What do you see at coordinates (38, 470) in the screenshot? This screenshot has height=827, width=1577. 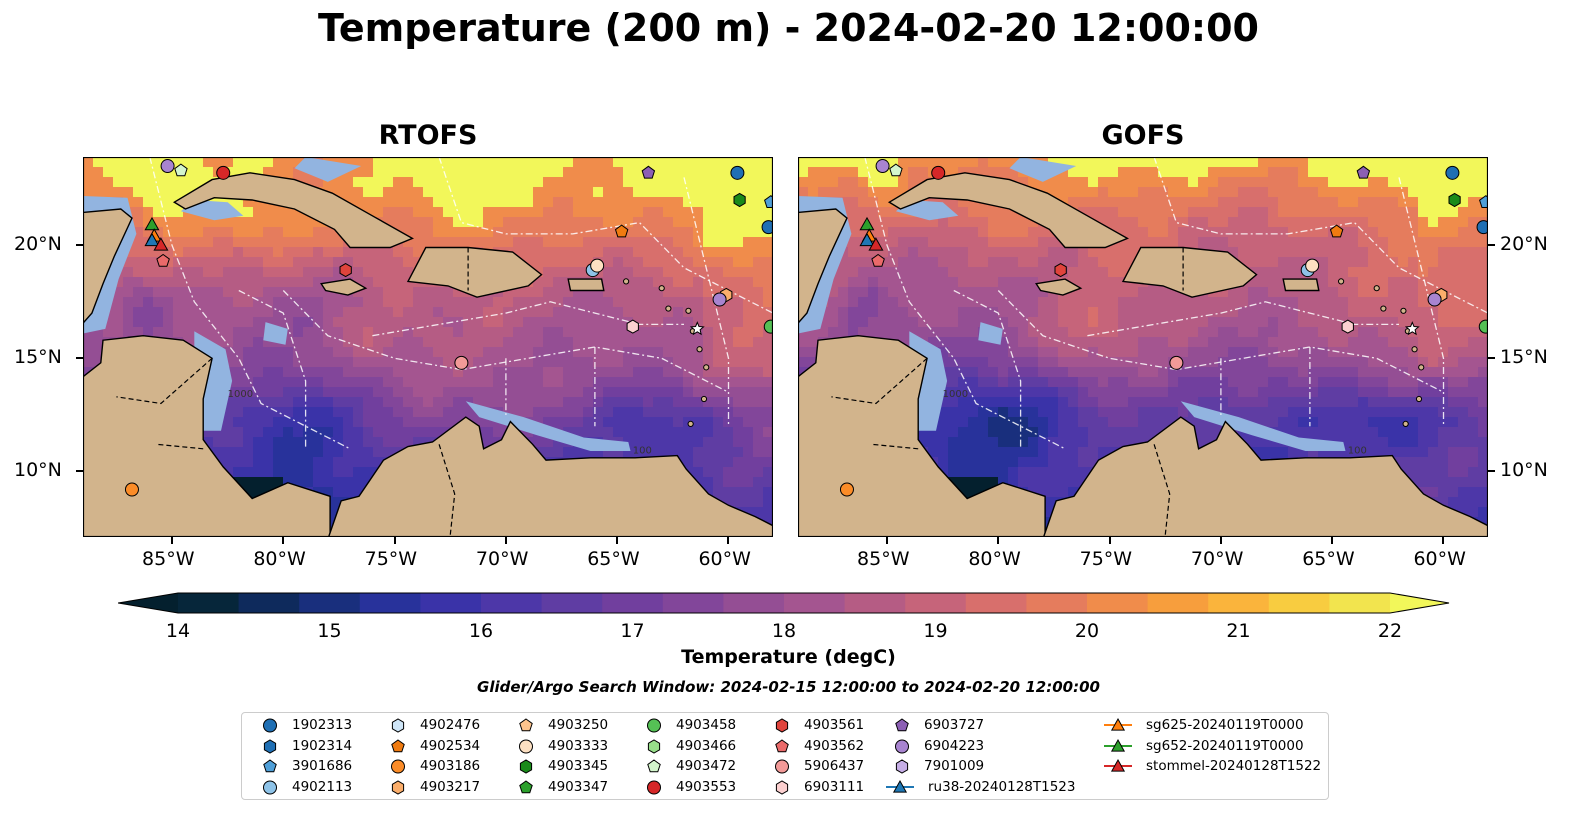 I see `lat-tick-label: 10°N` at bounding box center [38, 470].